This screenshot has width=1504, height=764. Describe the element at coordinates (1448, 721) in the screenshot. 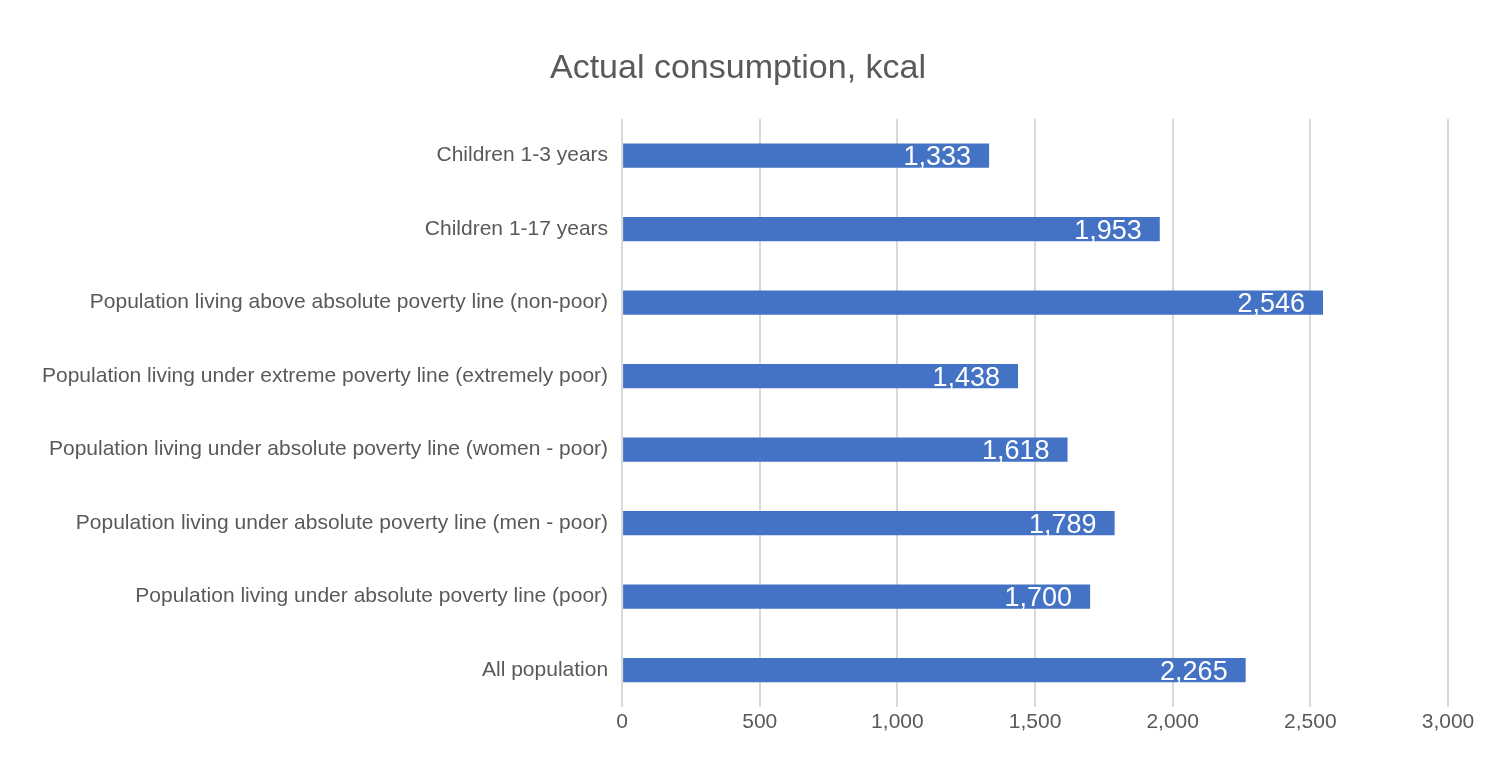

I see `x-tick-label: 3,000` at that location.